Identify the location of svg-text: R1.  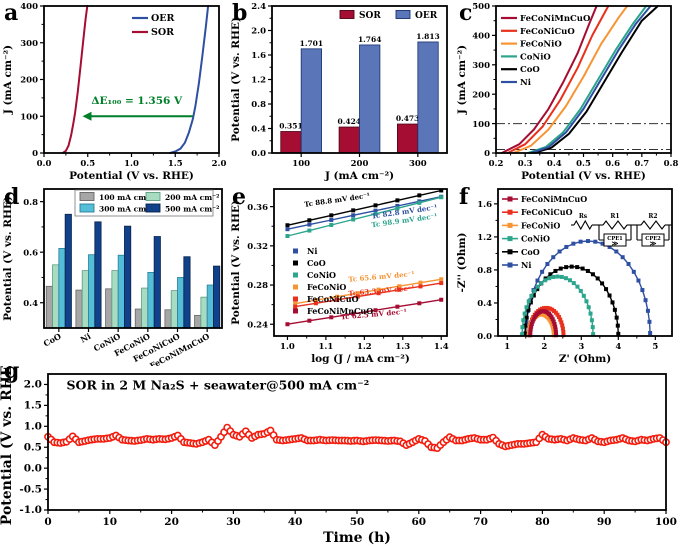
(614, 216).